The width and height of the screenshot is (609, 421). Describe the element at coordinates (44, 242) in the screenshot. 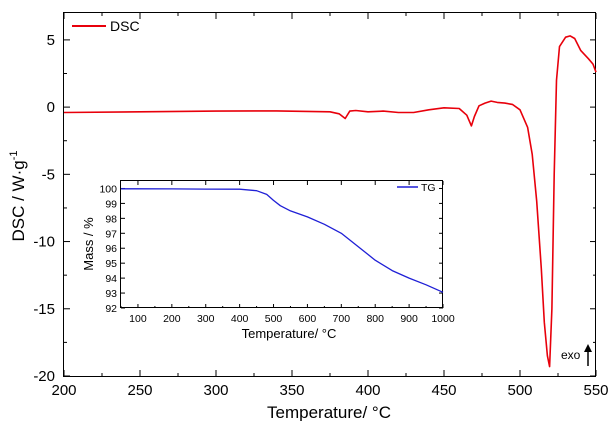

I see `main-y-tick-label: -10` at that location.